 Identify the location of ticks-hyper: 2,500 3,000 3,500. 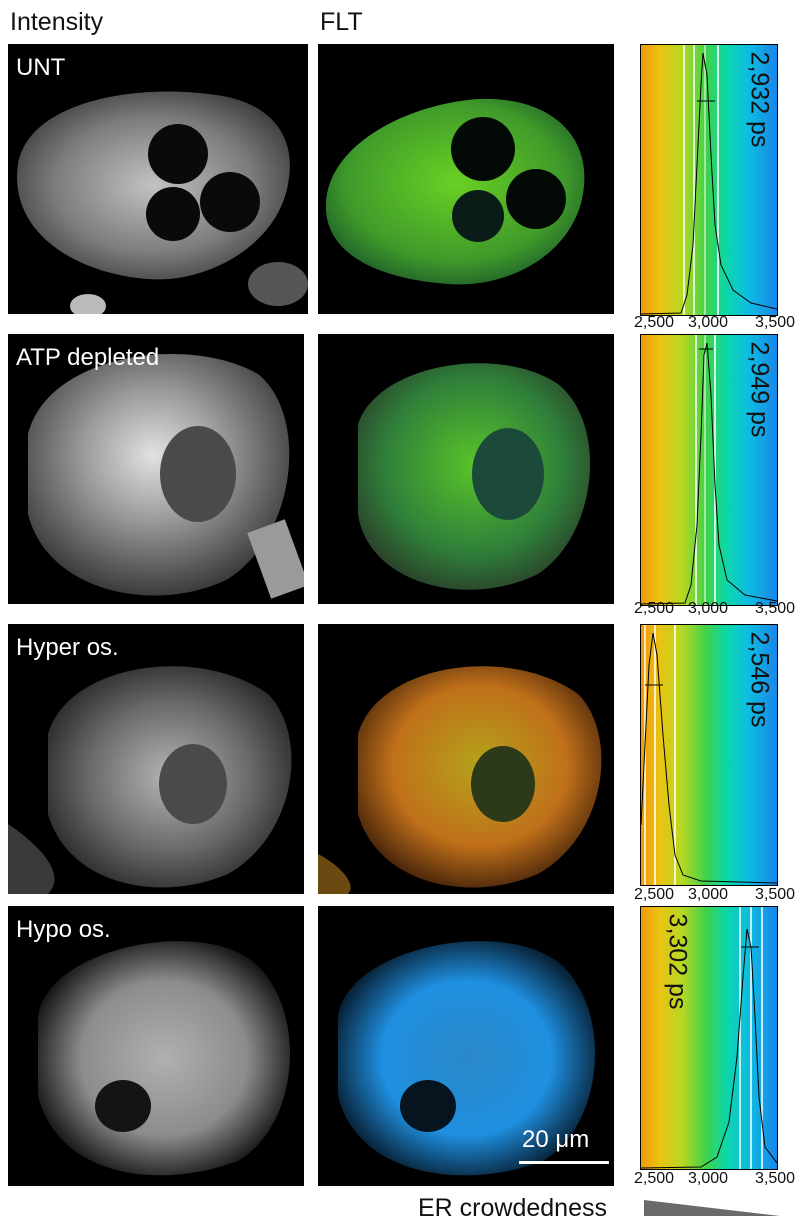
(715, 897).